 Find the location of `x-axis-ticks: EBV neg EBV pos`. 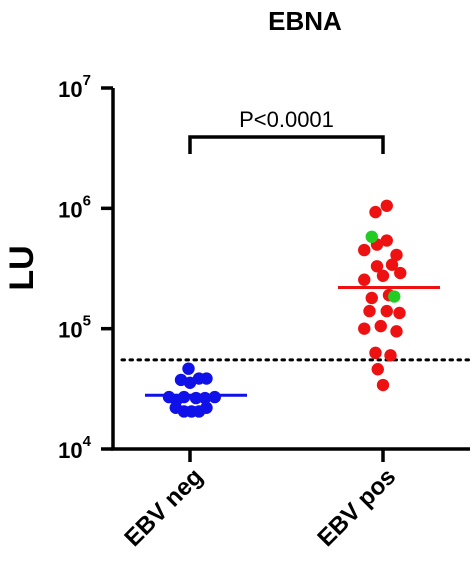

x-axis-ticks: EBV neg EBV pos is located at coordinates (260, 500).